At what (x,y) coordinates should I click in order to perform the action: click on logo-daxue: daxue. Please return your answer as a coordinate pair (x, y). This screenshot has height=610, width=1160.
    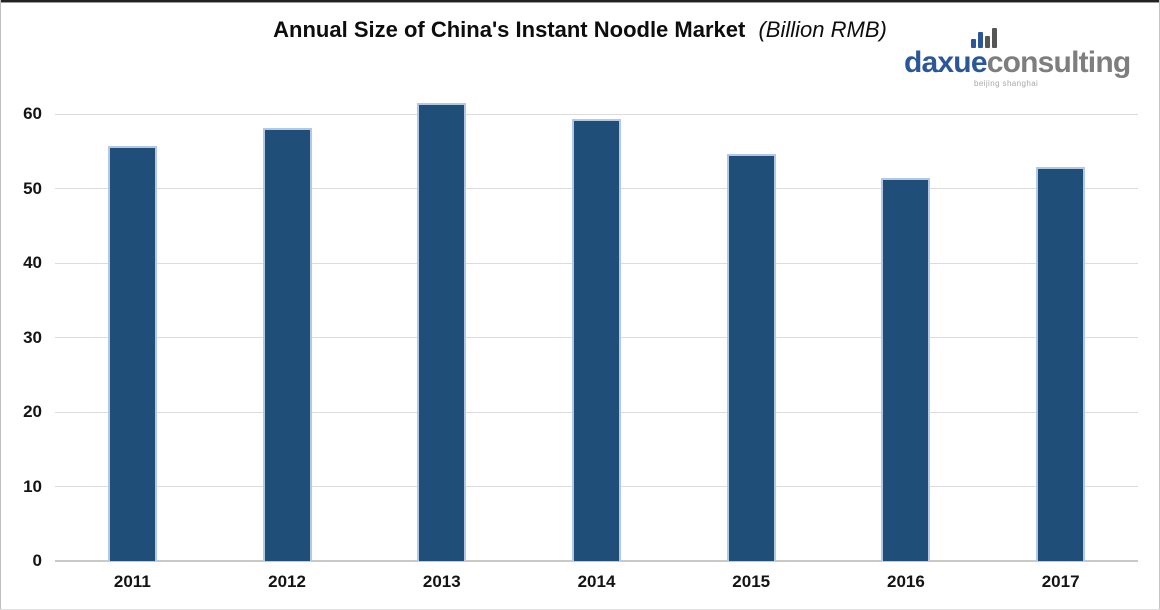
    Looking at the image, I should click on (946, 62).